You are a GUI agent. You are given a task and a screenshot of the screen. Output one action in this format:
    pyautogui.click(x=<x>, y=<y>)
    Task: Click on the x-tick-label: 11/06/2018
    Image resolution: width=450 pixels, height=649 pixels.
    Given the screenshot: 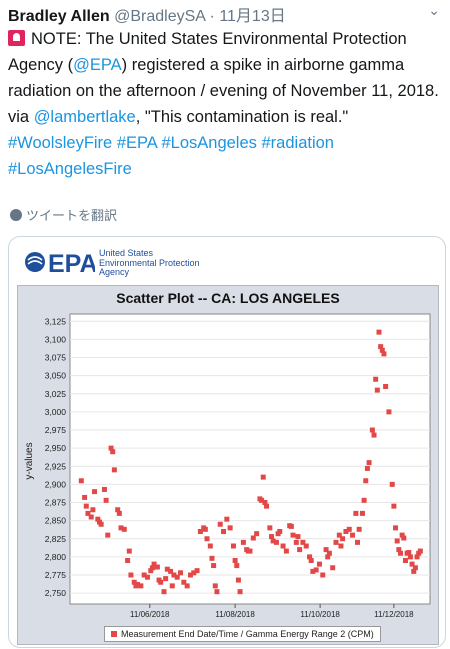 What is the action you would take?
    pyautogui.click(x=150, y=614)
    